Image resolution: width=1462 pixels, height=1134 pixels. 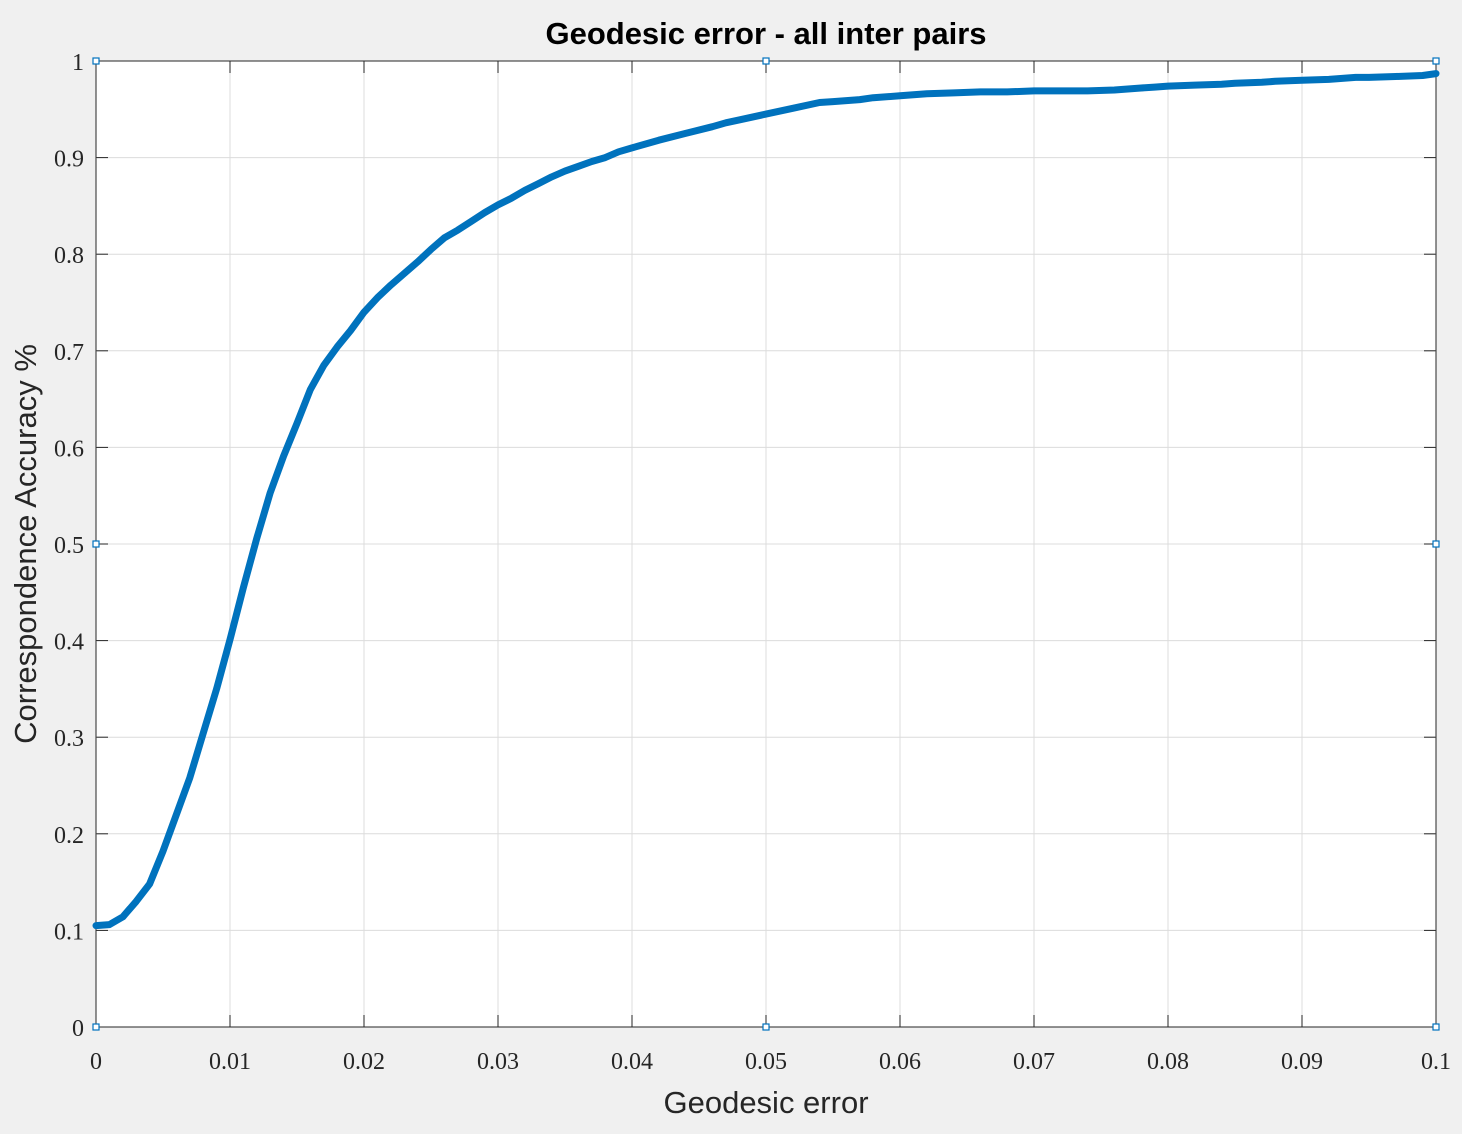 What do you see at coordinates (69, 256) in the screenshot?
I see `y-tick-label: 0.8` at bounding box center [69, 256].